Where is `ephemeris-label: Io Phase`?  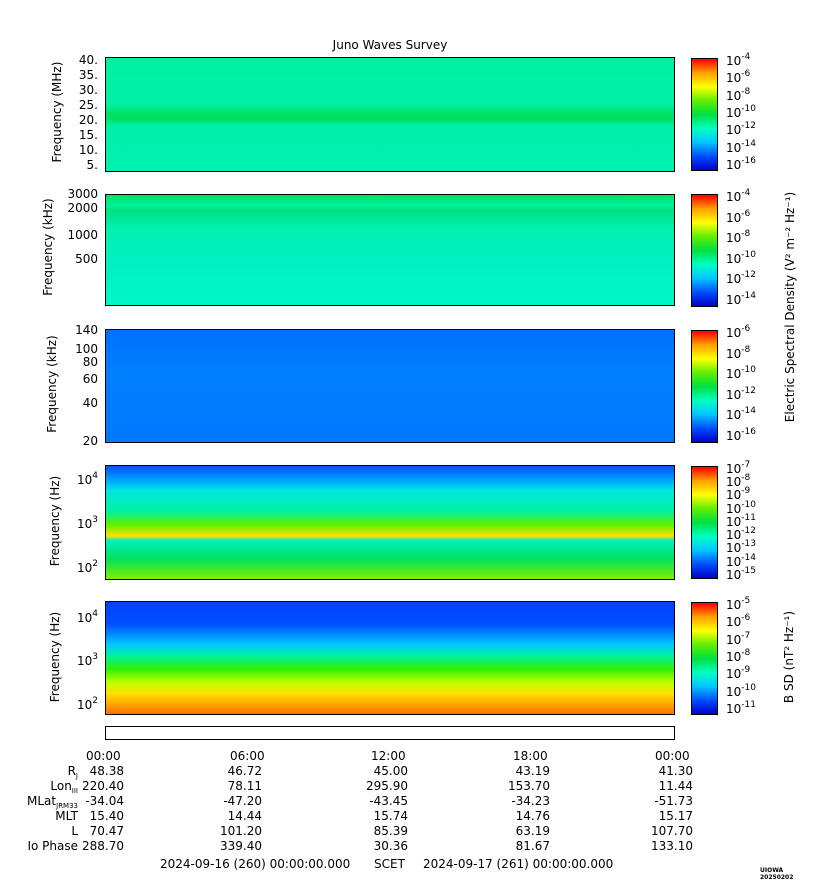 ephemeris-label: Io Phase is located at coordinates (52, 846).